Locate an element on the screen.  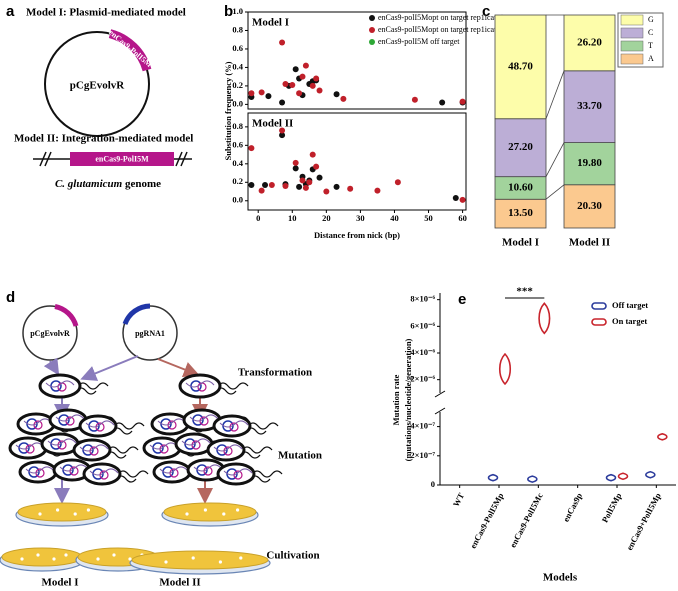
value-label: 33.70 is located at coordinates (589, 106).